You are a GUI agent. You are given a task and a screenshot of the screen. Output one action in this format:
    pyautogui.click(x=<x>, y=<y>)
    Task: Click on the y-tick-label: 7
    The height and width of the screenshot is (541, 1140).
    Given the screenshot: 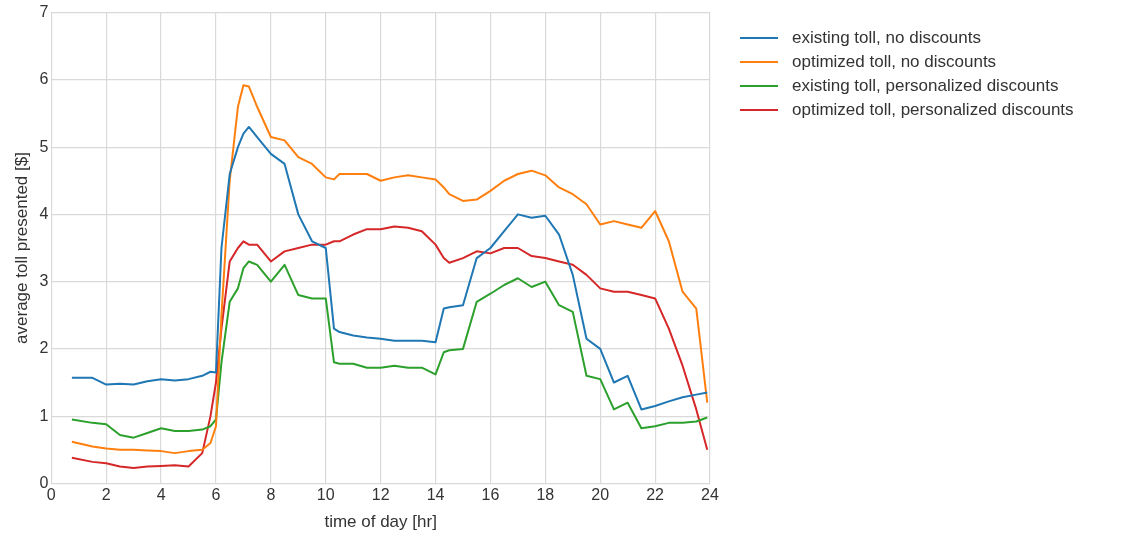 What is the action you would take?
    pyautogui.click(x=44, y=12)
    